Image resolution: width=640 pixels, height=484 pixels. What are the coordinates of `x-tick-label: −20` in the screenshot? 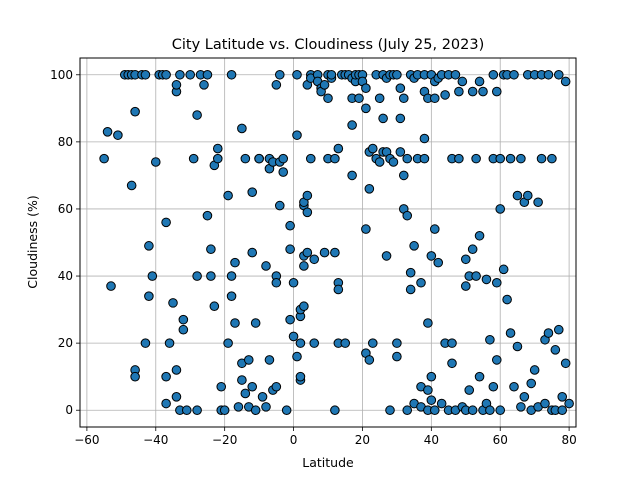 It's located at (224, 440).